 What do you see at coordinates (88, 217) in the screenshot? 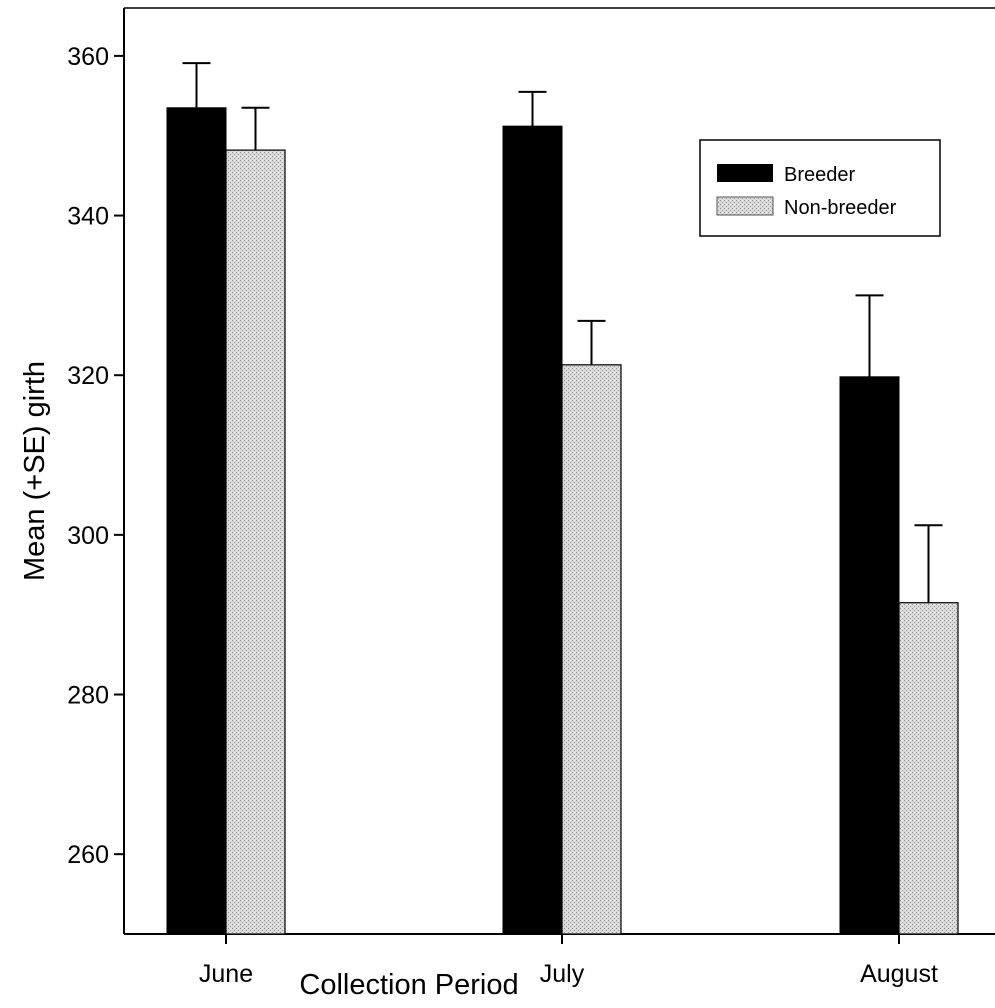
I see `y-tick-label: 340` at bounding box center [88, 217].